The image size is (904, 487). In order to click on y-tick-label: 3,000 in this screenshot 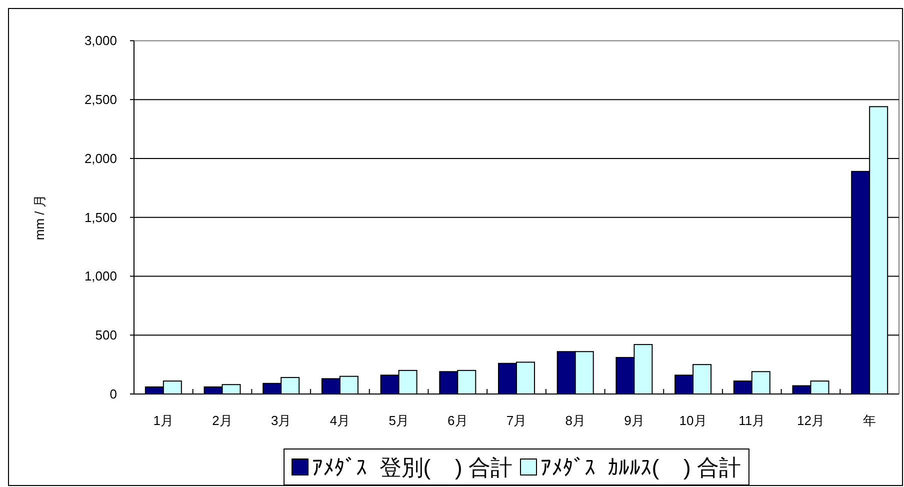, I will do `click(100, 40)`.